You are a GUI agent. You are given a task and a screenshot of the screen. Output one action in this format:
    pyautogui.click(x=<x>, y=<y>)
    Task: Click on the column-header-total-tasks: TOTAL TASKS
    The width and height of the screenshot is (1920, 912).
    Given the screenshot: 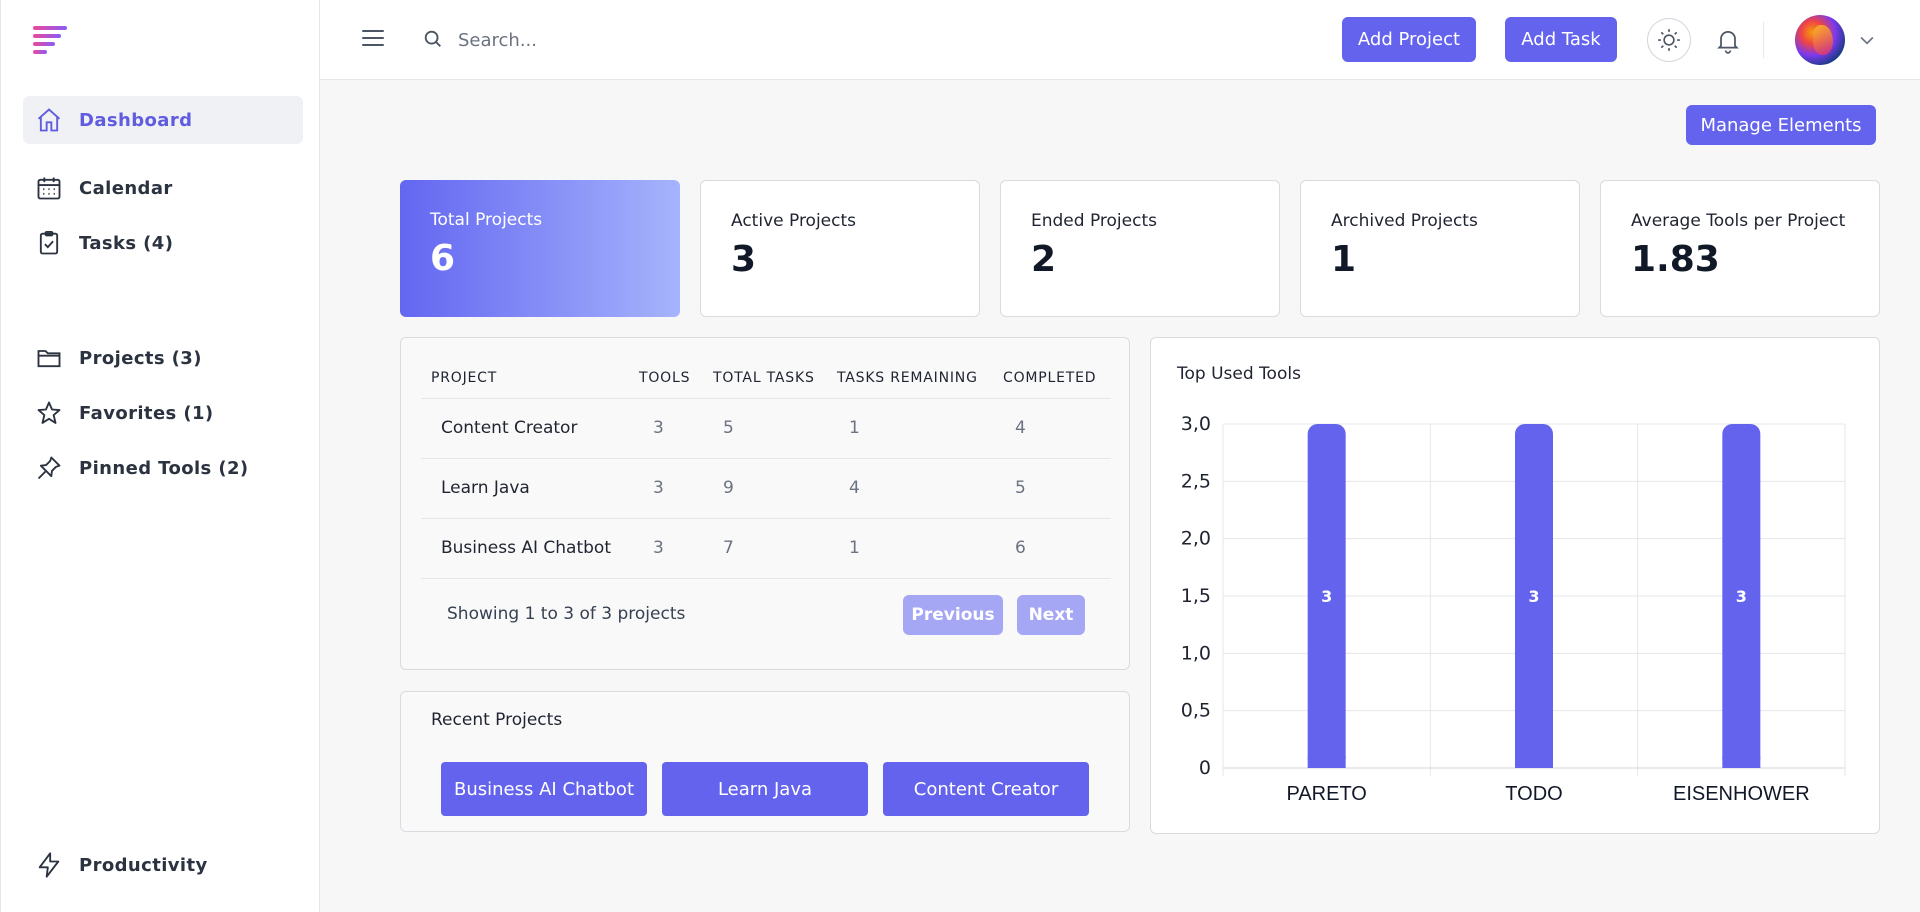 What is the action you would take?
    pyautogui.click(x=765, y=378)
    